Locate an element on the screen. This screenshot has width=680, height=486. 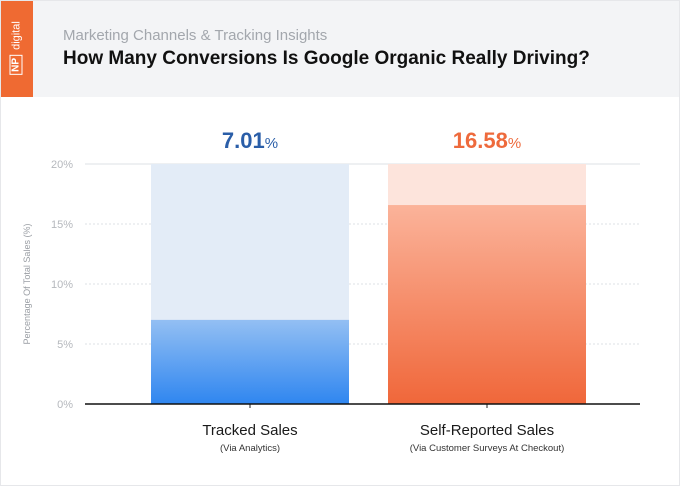
chart-subtitle: Marketing Channels & Tracking Insights is located at coordinates (195, 35).